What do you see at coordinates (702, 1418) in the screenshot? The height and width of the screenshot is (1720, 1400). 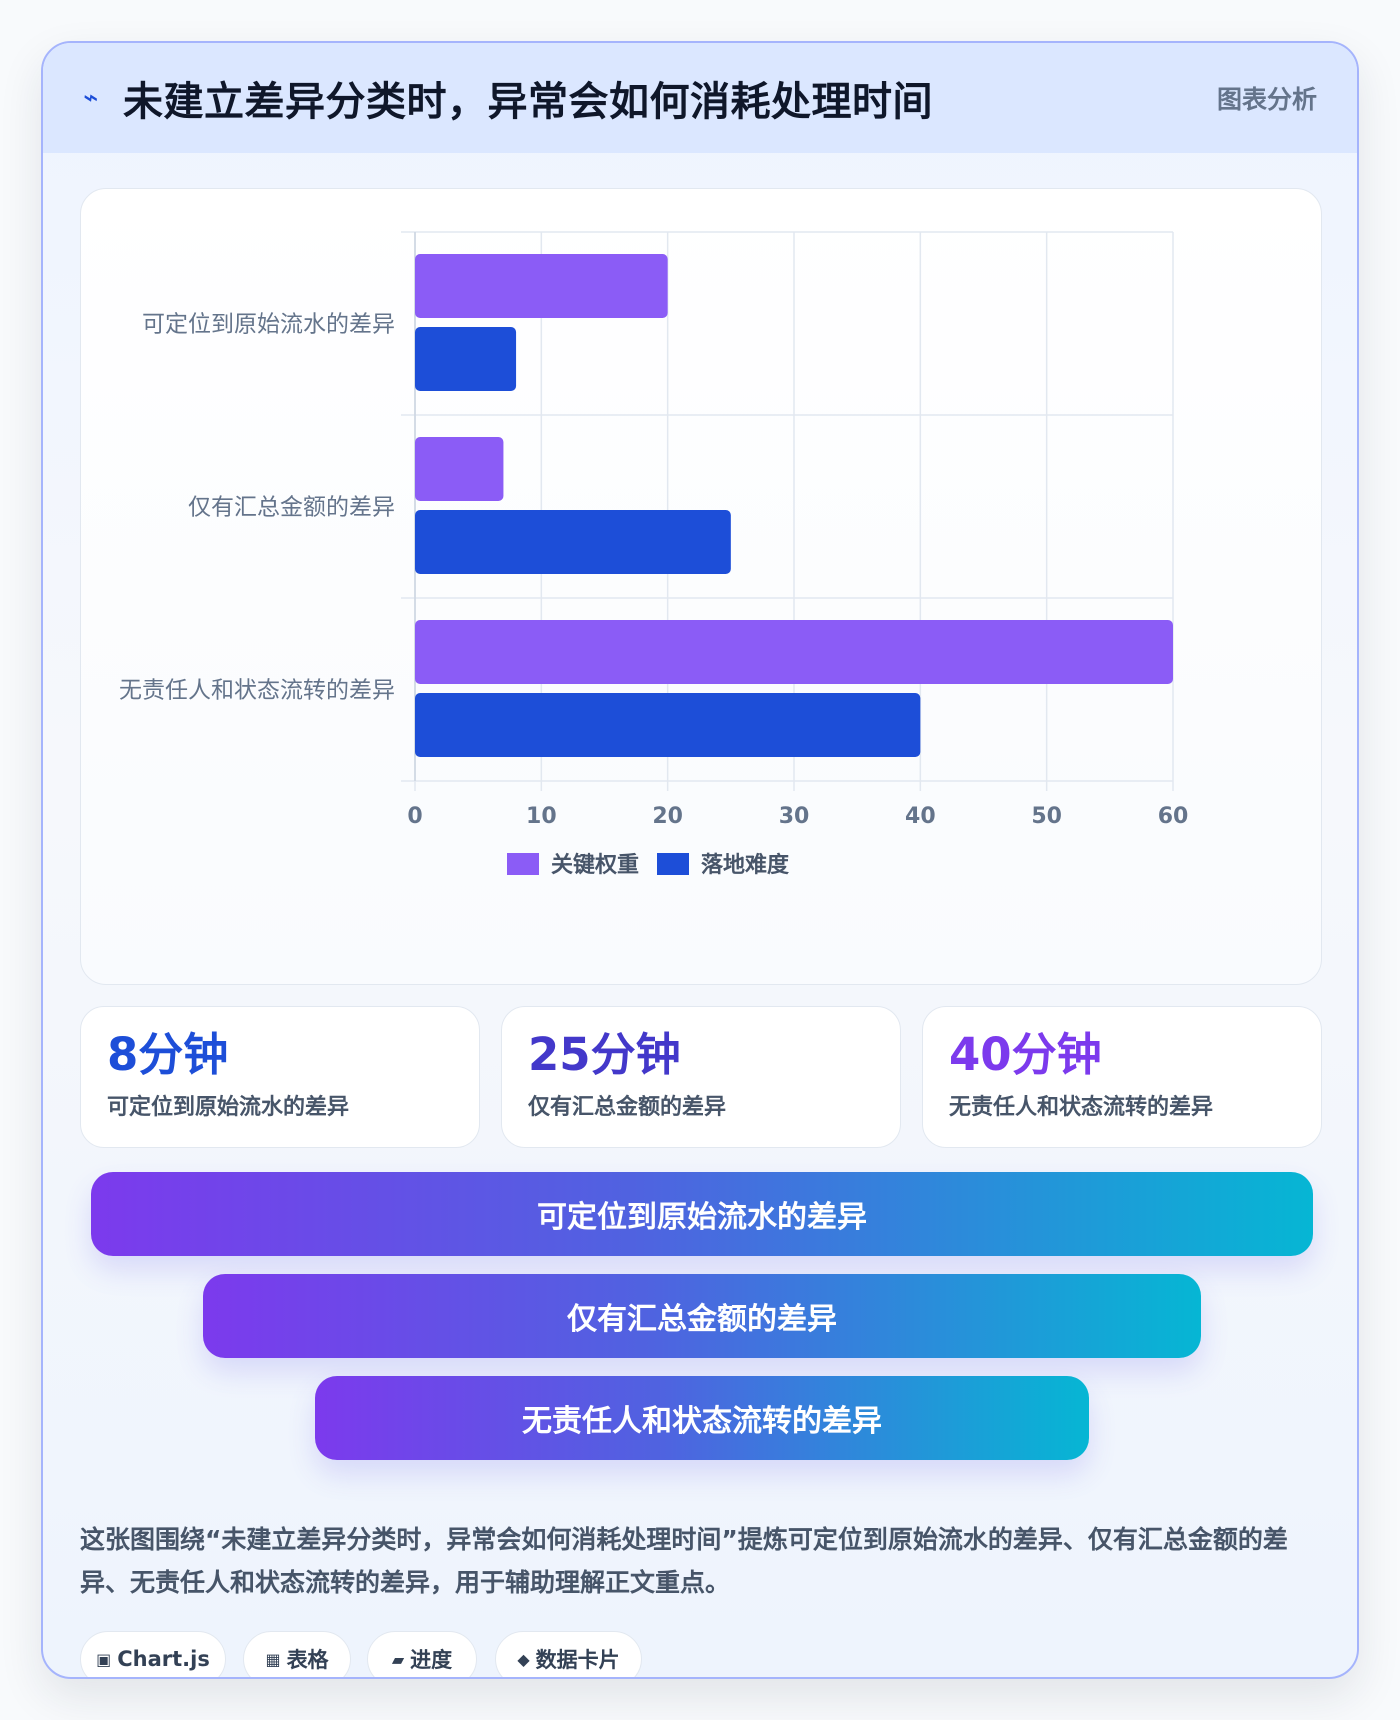 I see `funnel-bar-3: 无责任人和状态流转的差异` at bounding box center [702, 1418].